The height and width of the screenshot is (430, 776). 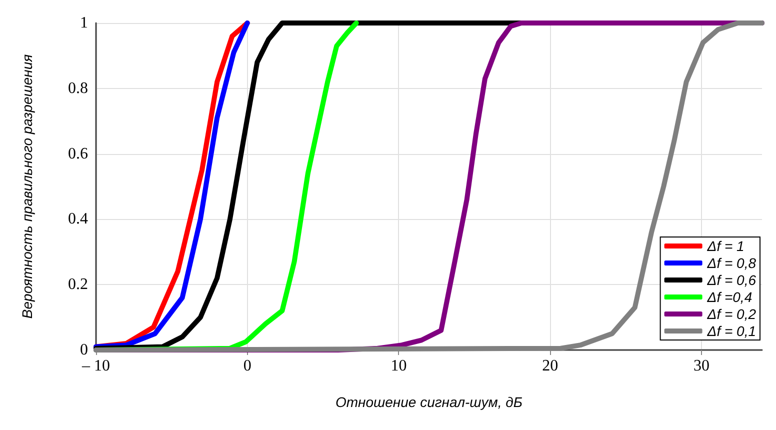 I want to click on legend-label: Δf = 0,8, so click(x=731, y=263).